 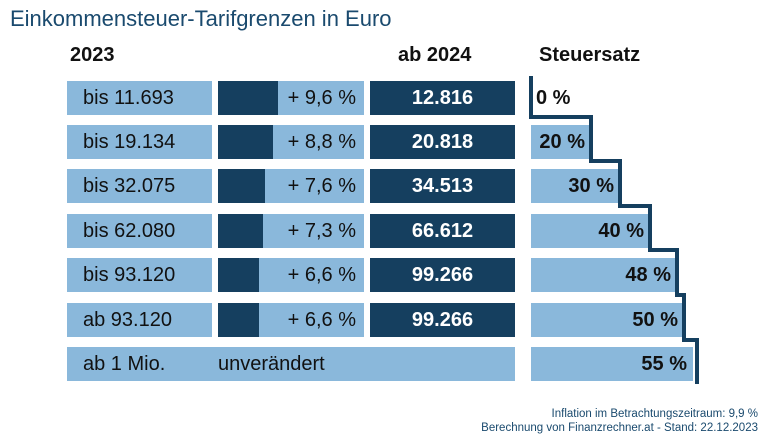 I want to click on increase-label: + 9,6 %, so click(x=321, y=98).